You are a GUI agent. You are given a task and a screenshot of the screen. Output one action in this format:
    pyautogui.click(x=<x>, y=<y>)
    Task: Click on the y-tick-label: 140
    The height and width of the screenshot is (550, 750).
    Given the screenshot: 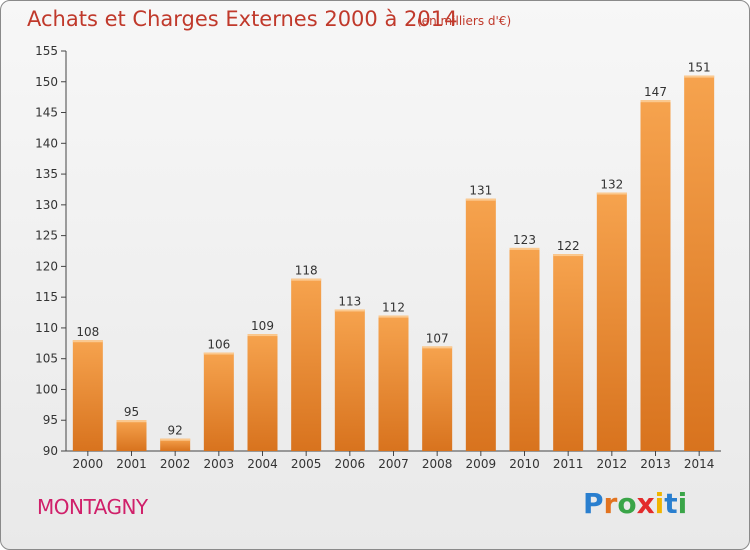 What is the action you would take?
    pyautogui.click(x=46, y=143)
    